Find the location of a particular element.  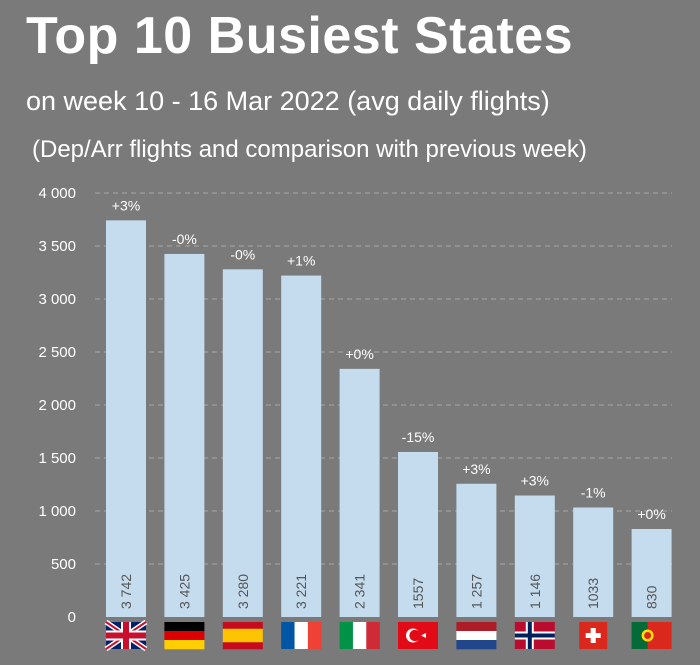

value-label: 1033 is located at coordinates (593, 593).